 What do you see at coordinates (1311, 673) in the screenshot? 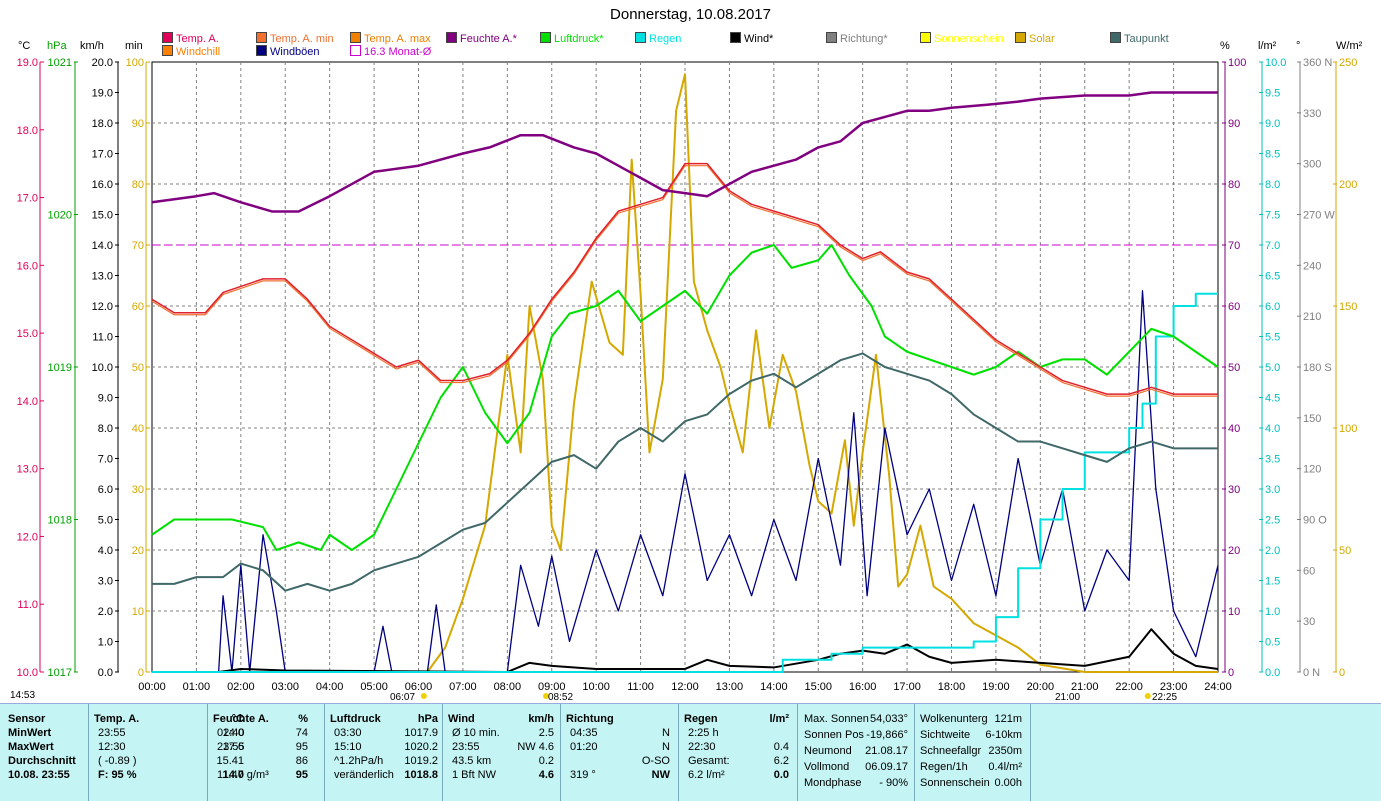
I see `deg-tick: 0 N` at bounding box center [1311, 673].